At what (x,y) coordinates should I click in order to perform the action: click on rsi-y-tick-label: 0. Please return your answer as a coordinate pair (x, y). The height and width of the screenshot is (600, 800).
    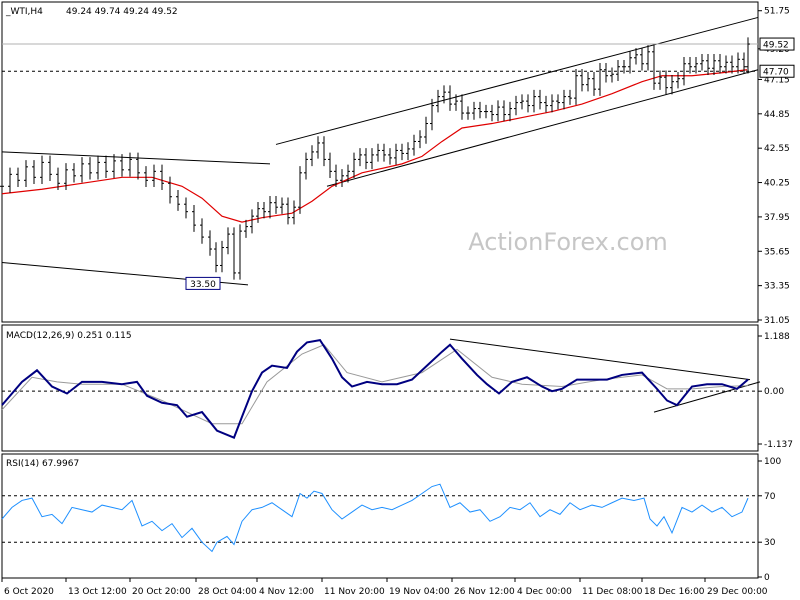
    Looking at the image, I should click on (767, 578).